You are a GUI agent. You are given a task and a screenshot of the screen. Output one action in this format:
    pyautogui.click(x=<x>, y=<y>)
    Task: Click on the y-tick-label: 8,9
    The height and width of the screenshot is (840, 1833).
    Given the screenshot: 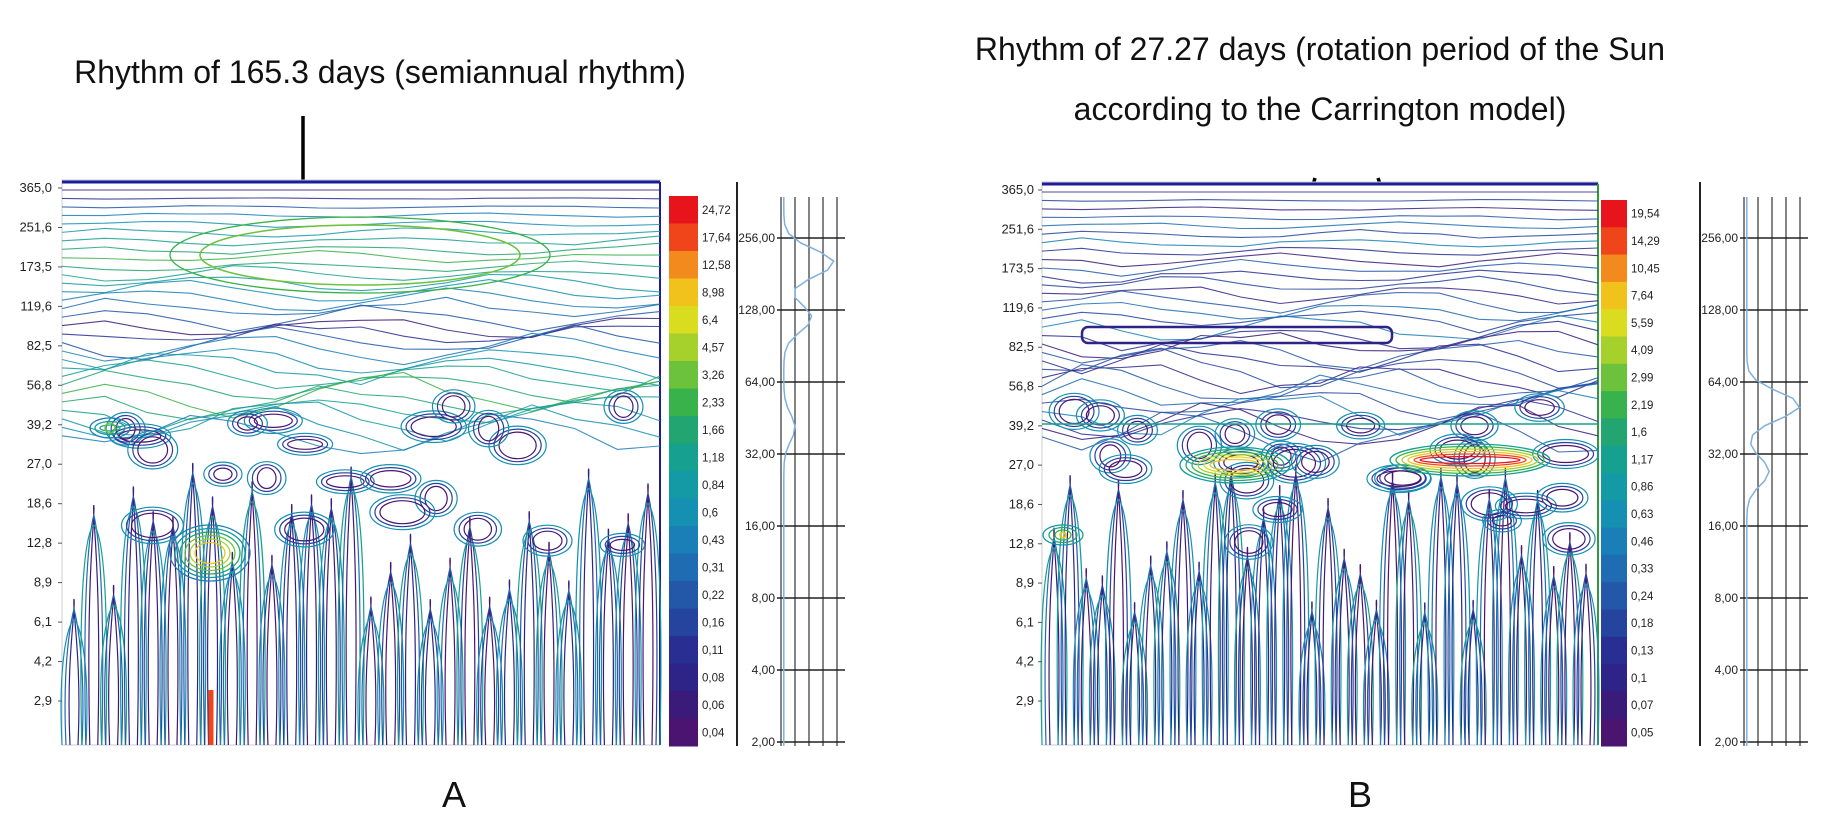 What is the action you would take?
    pyautogui.click(x=1025, y=582)
    